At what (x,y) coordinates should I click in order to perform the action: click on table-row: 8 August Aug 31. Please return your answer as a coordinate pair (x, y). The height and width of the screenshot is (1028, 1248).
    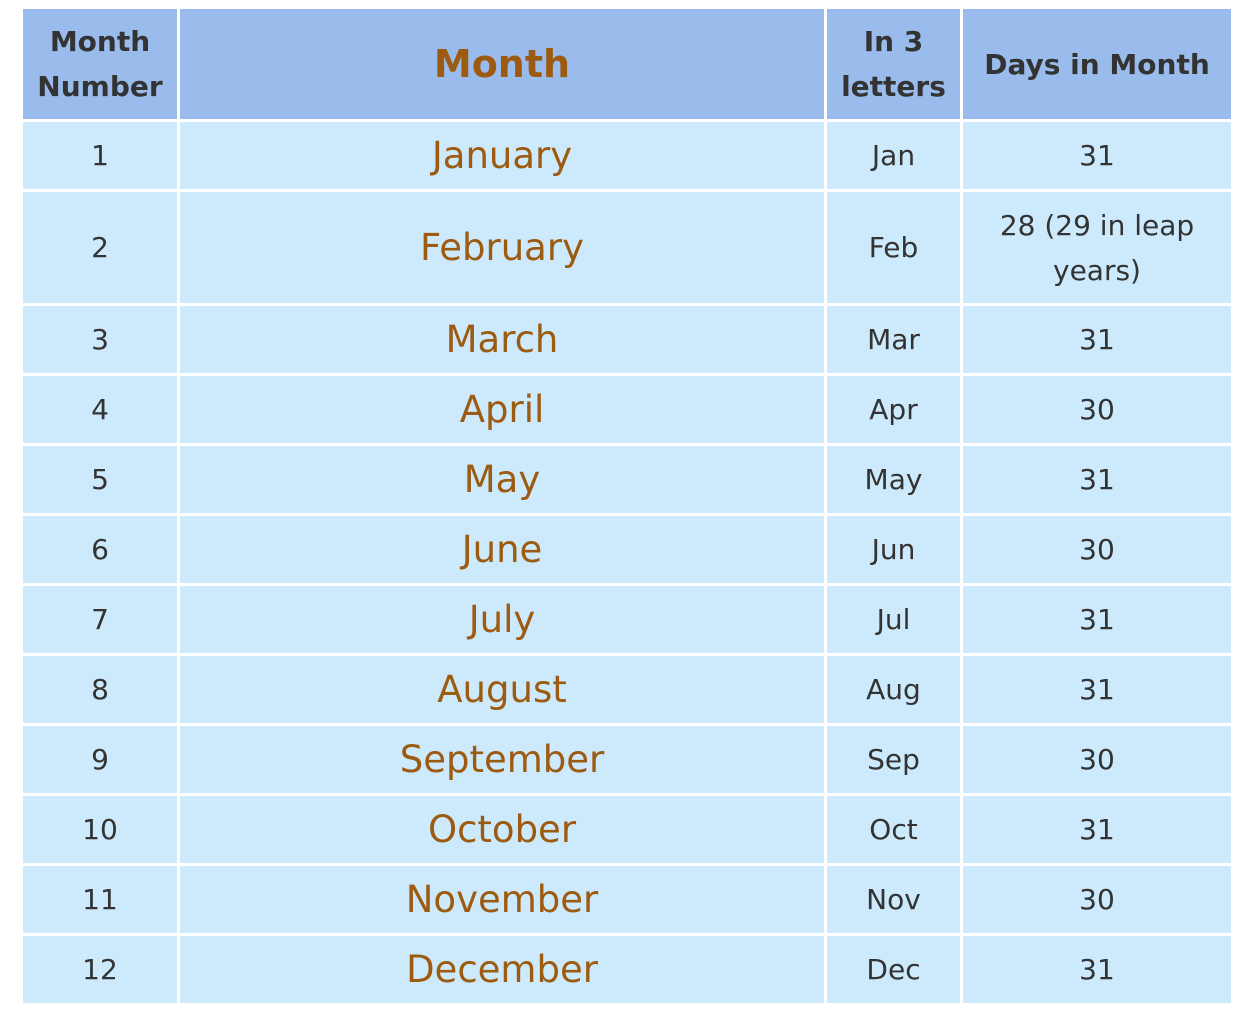
    Looking at the image, I should click on (627, 689).